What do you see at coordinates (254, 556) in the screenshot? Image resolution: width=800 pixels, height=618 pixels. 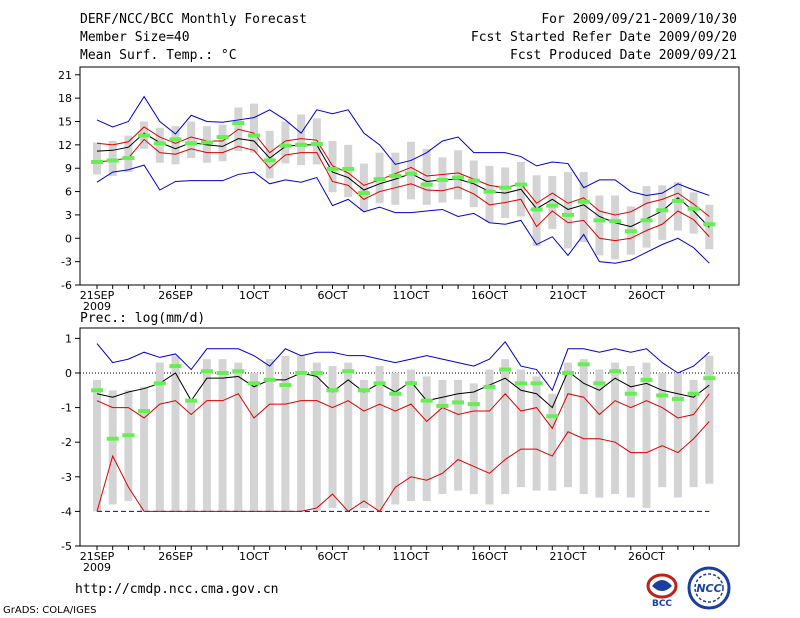 I see `precip-xtick-label: 1OCT` at bounding box center [254, 556].